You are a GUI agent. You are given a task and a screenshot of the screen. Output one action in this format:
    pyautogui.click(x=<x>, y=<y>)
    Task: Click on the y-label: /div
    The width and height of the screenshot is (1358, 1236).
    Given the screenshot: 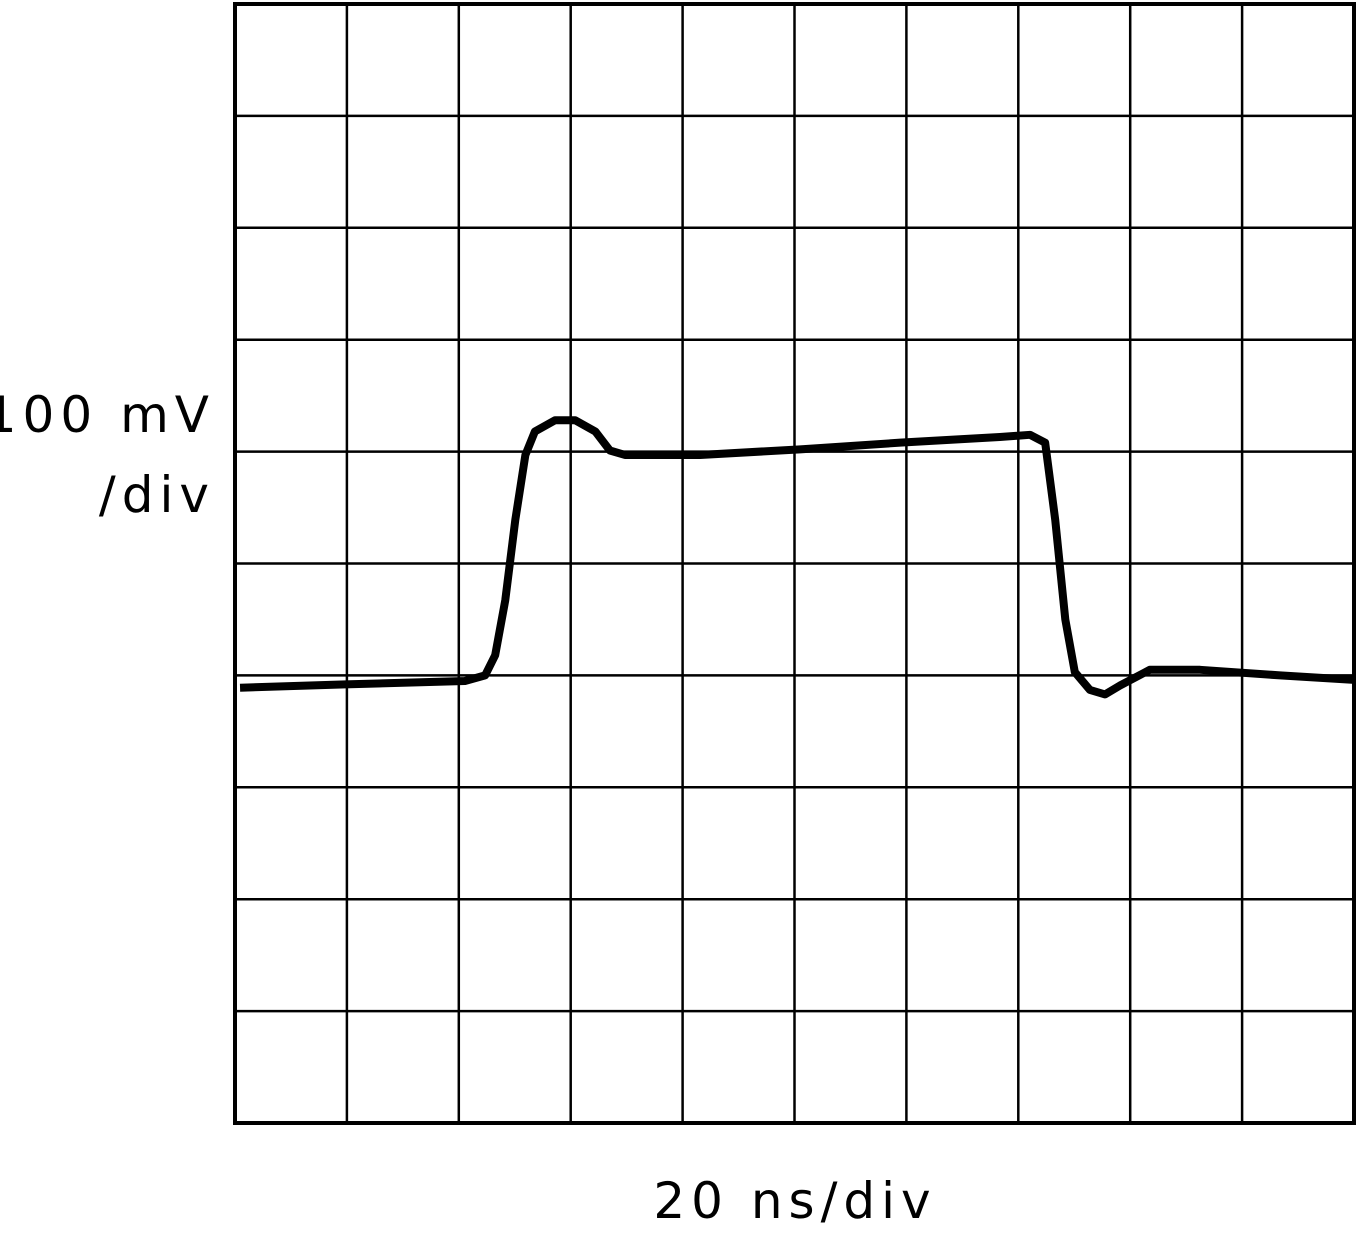 What is the action you would take?
    pyautogui.click(x=157, y=495)
    